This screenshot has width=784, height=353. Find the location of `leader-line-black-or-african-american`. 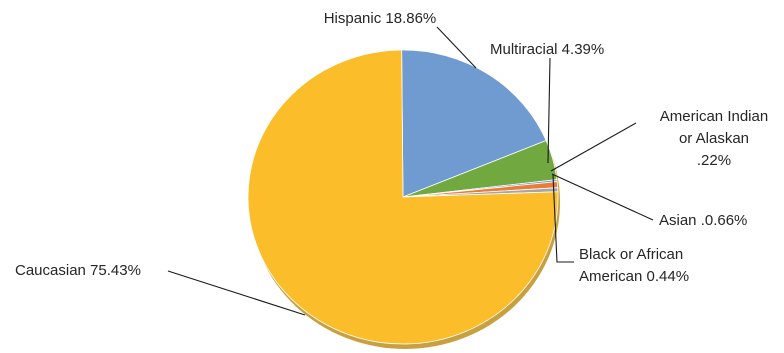

leader-line-black-or-african-american is located at coordinates (563, 218).